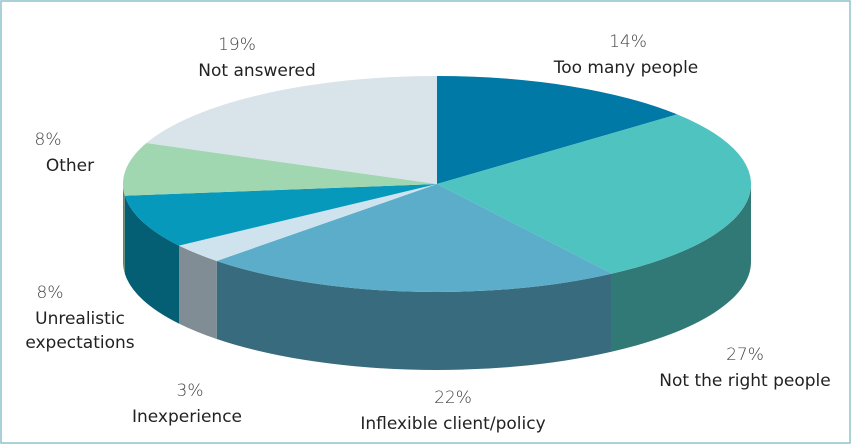 This screenshot has width=851, height=444. I want to click on slice-label: Inexperience, so click(187, 417).